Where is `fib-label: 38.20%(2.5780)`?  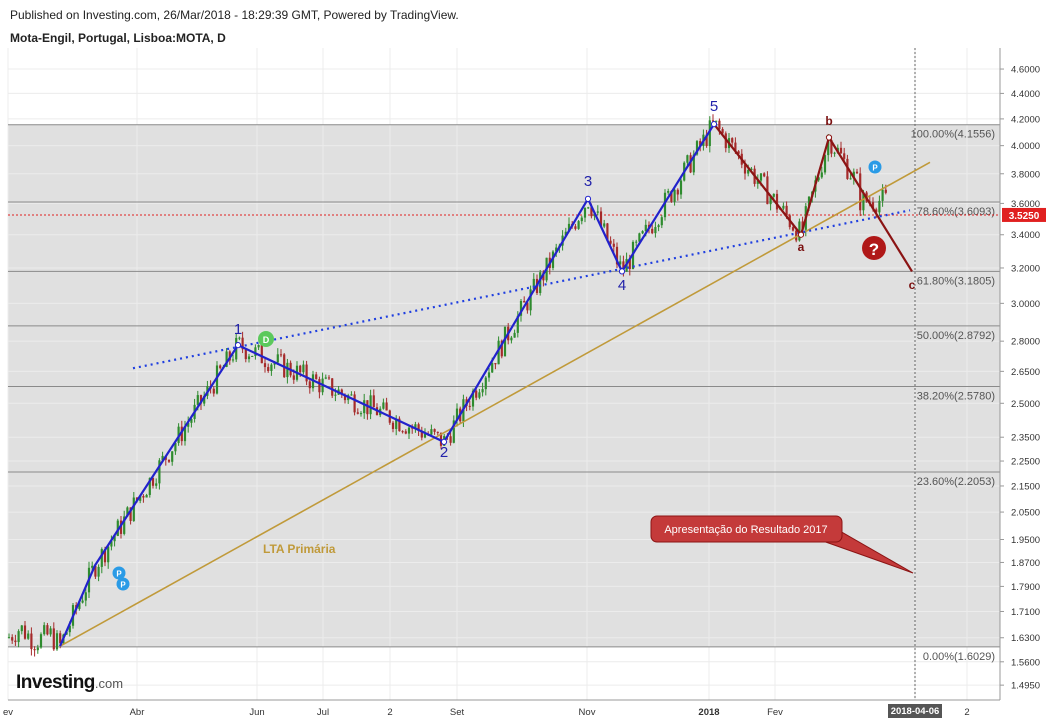 fib-label: 38.20%(2.5780) is located at coordinates (956, 396).